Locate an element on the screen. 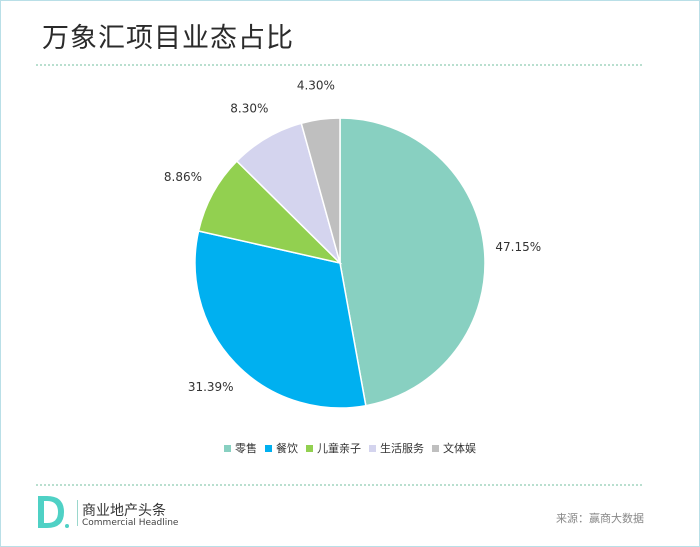  legend-item: 零售 is located at coordinates (240, 448).